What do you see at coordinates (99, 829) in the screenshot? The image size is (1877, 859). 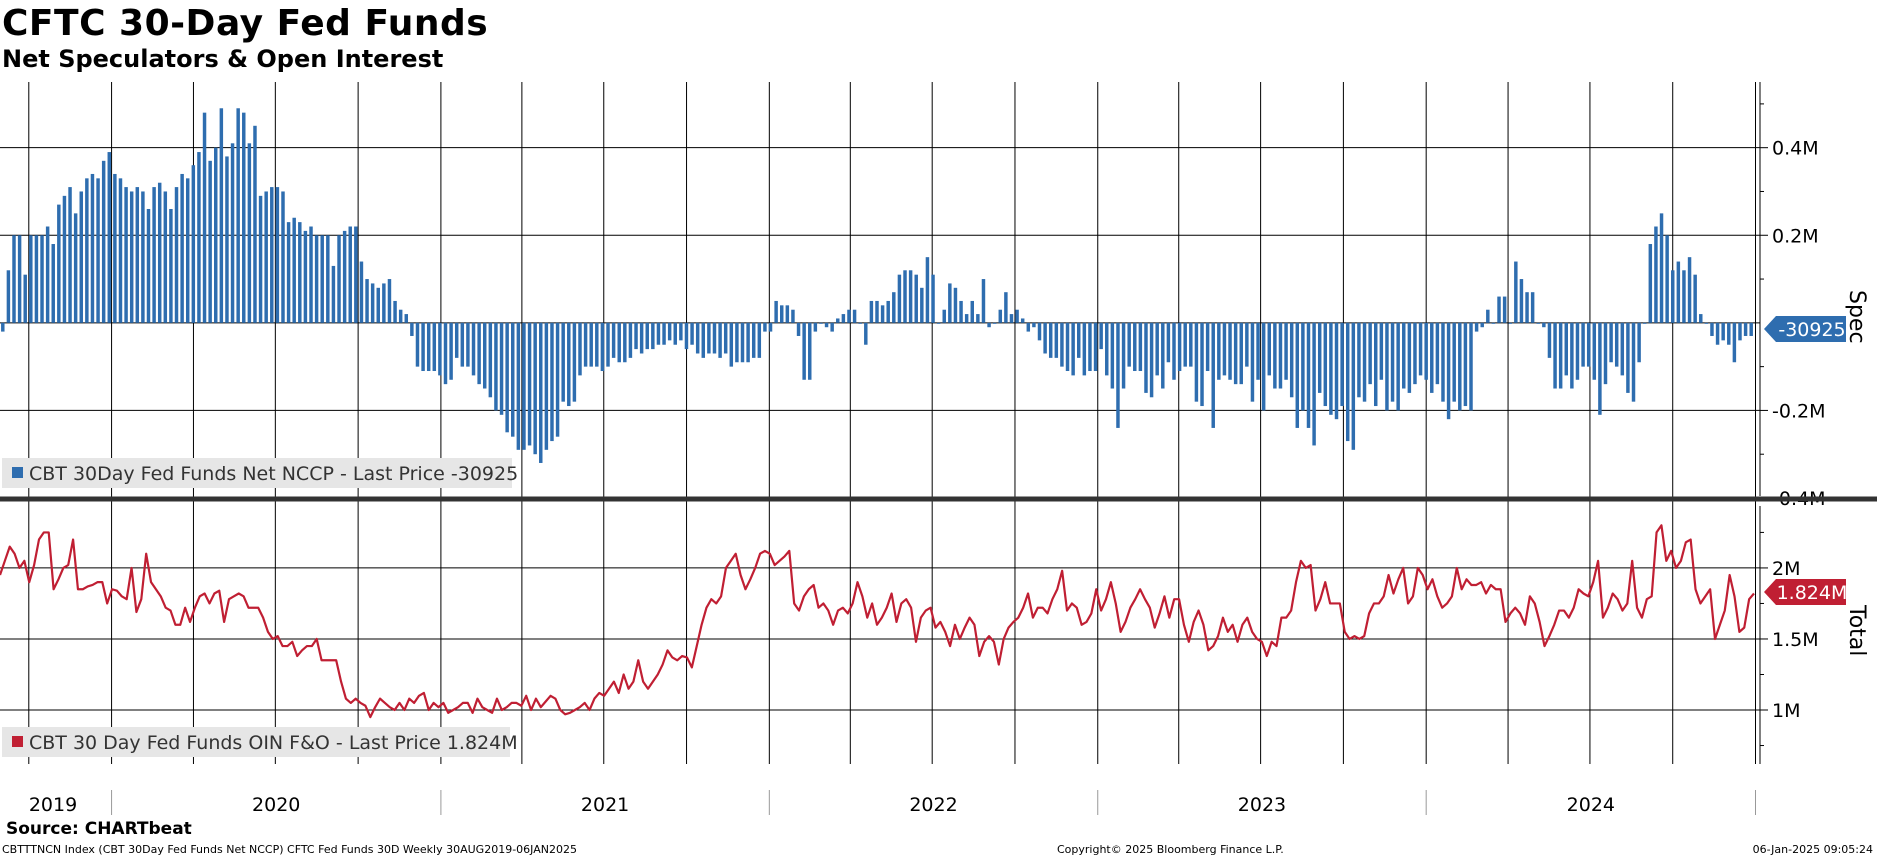 I see `source-note: Source: CHARTbeat` at bounding box center [99, 829].